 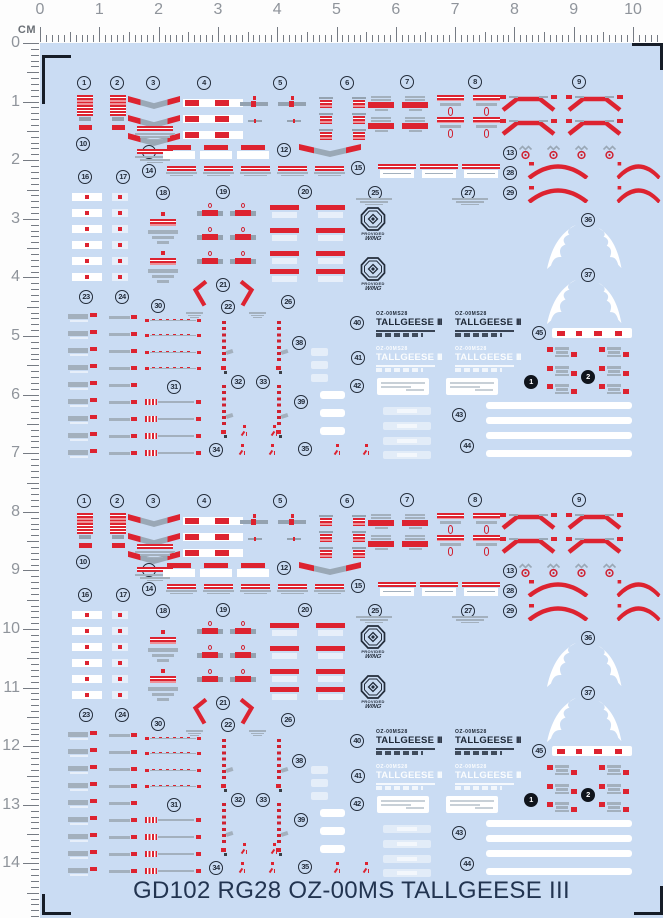 What do you see at coordinates (409, 324) in the screenshot?
I see `decal-tgb: OZ-00MS28 TALLGEESE III` at bounding box center [409, 324].